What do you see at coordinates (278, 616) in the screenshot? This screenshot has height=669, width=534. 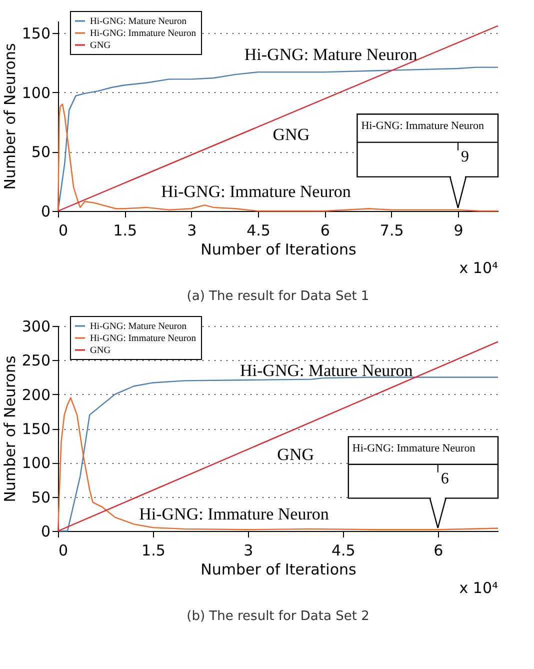 I see `text: (b) The result for Data Set 2` at bounding box center [278, 616].